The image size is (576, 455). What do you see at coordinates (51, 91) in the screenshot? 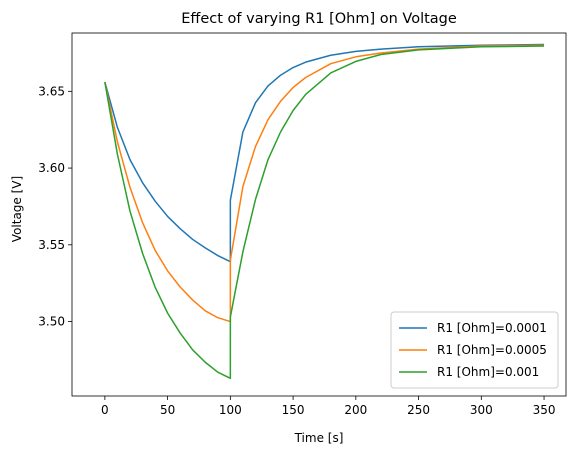
I see `y-tick-label: 3.65` at bounding box center [51, 91].